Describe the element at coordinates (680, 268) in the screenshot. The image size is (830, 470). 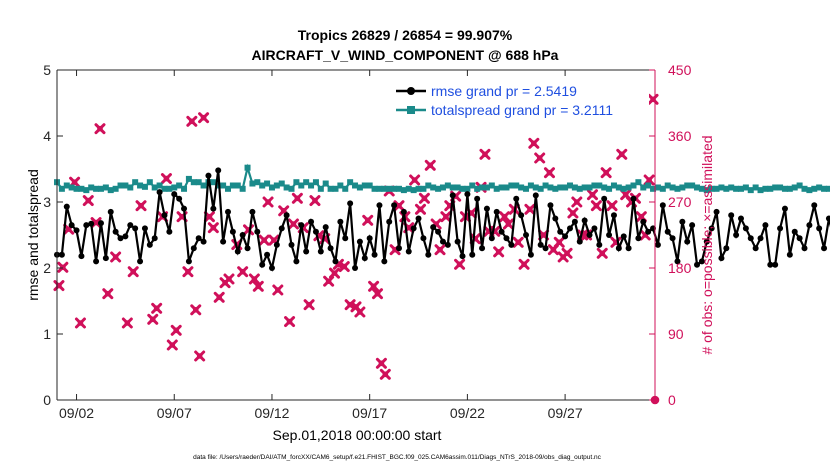
I see `y-right-tick-label: 180` at that location.